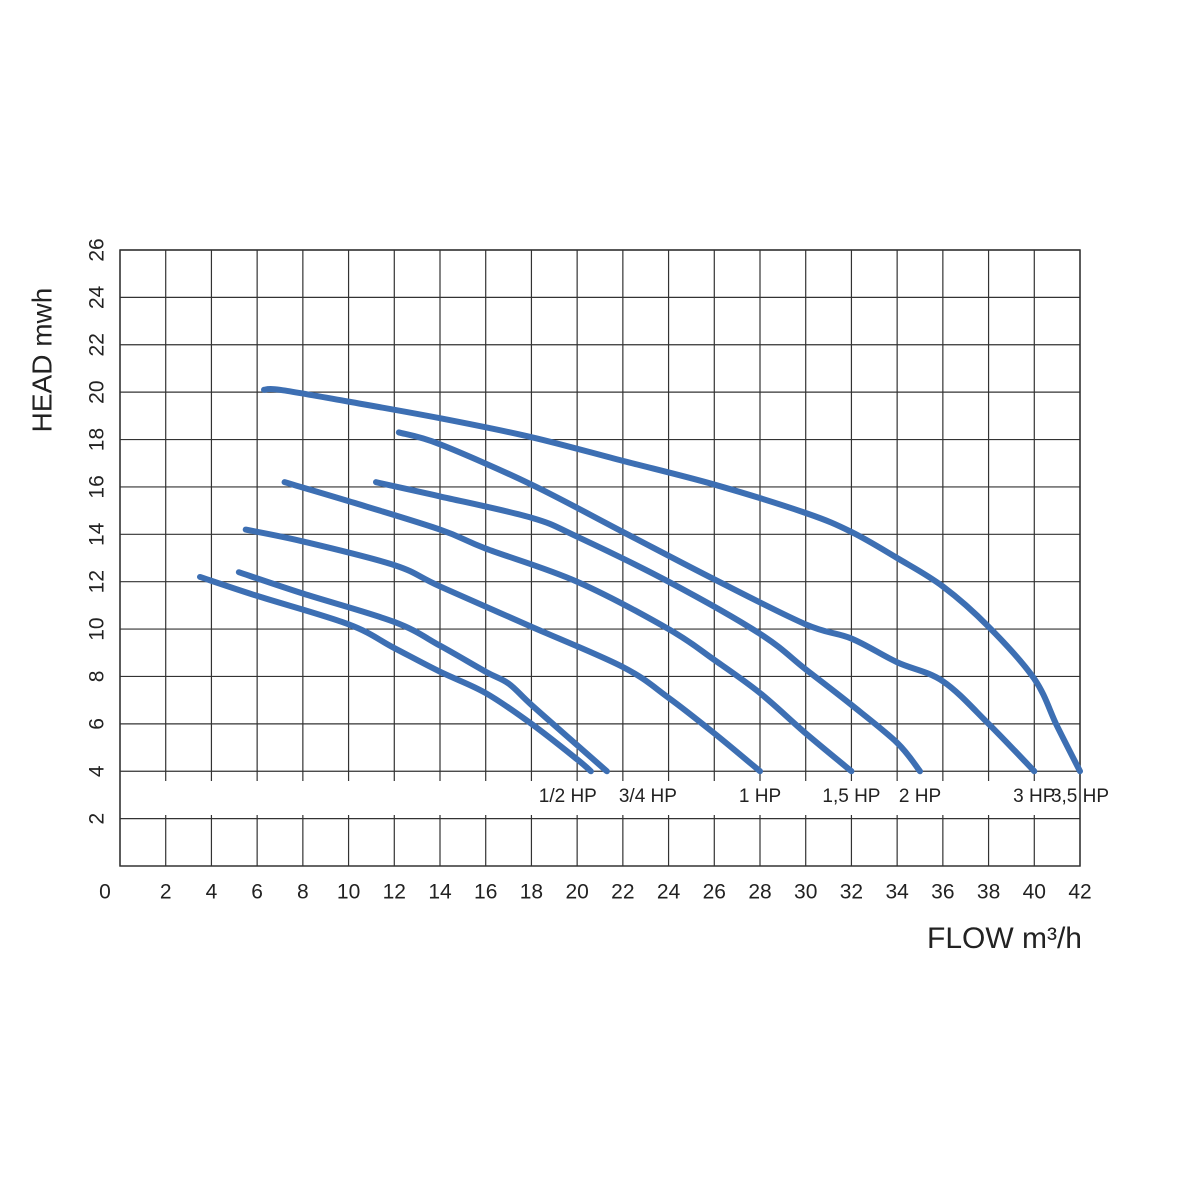 The height and width of the screenshot is (1200, 1200). What do you see at coordinates (97, 534) in the screenshot?
I see `y-tick-label: 14` at bounding box center [97, 534].